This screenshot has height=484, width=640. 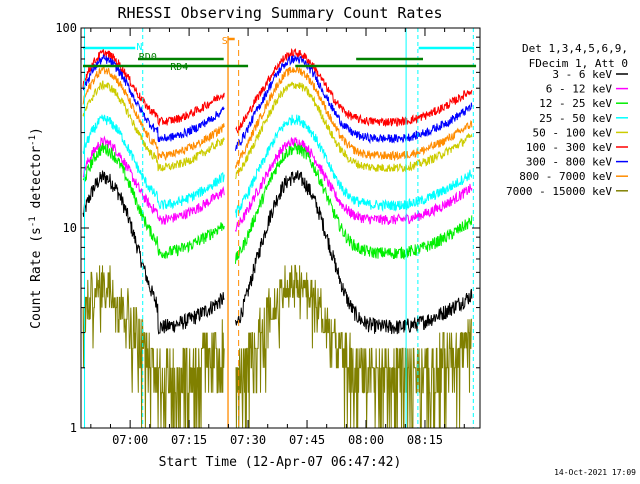 I want to click on series-line-25-50kev, so click(x=277, y=166).